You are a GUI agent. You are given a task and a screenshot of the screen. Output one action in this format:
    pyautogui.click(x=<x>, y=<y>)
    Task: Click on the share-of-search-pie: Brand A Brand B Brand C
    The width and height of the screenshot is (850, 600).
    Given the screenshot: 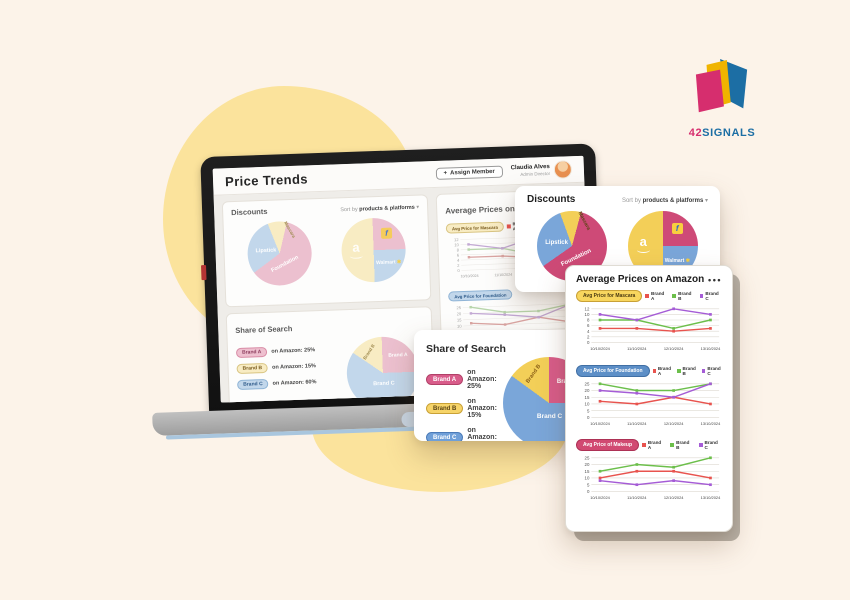 What is the action you would take?
    pyautogui.click(x=383, y=369)
    